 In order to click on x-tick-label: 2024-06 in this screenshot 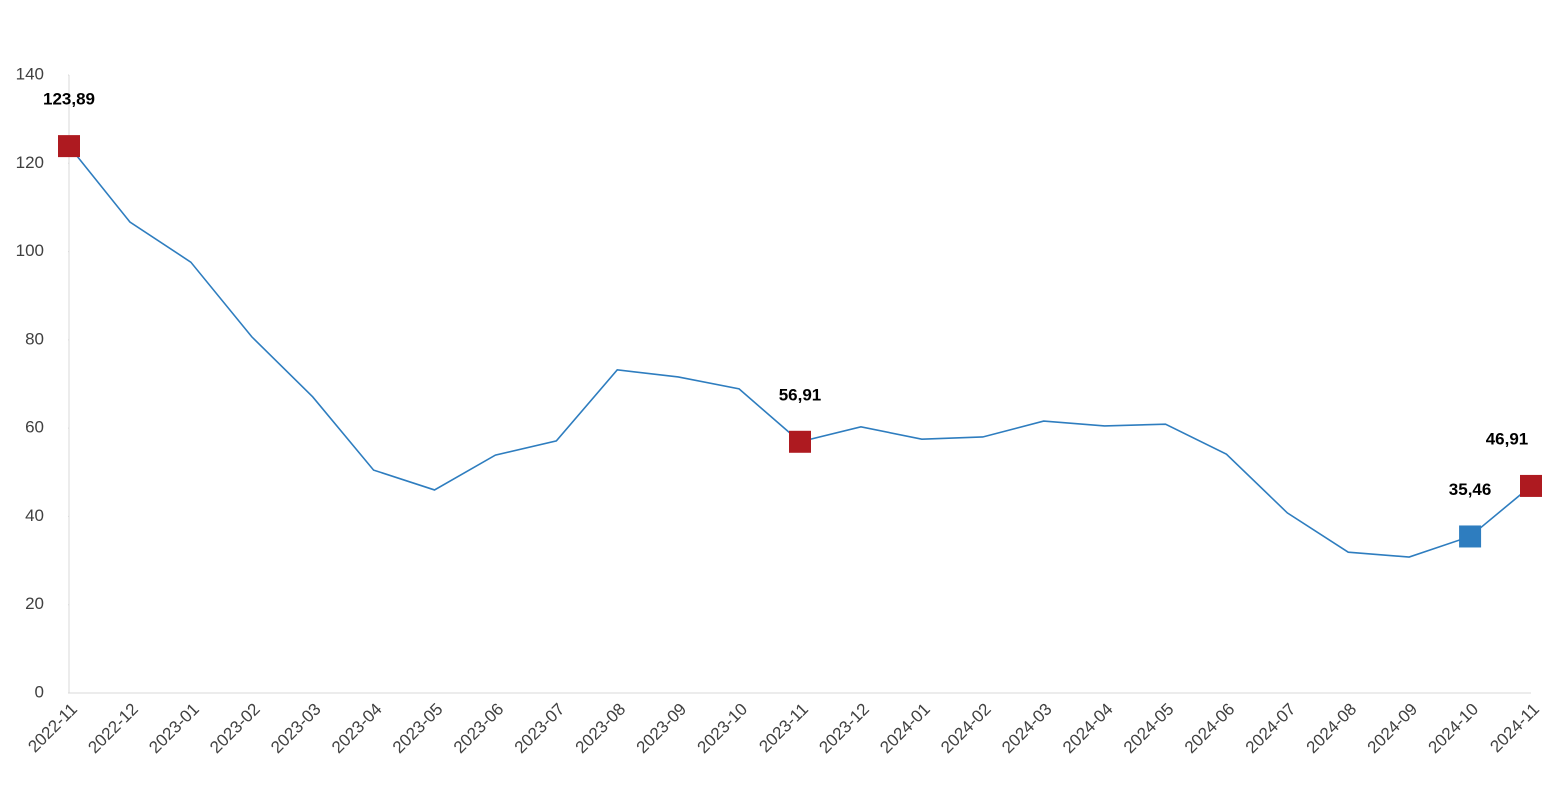, I will do `click(1210, 729)`.